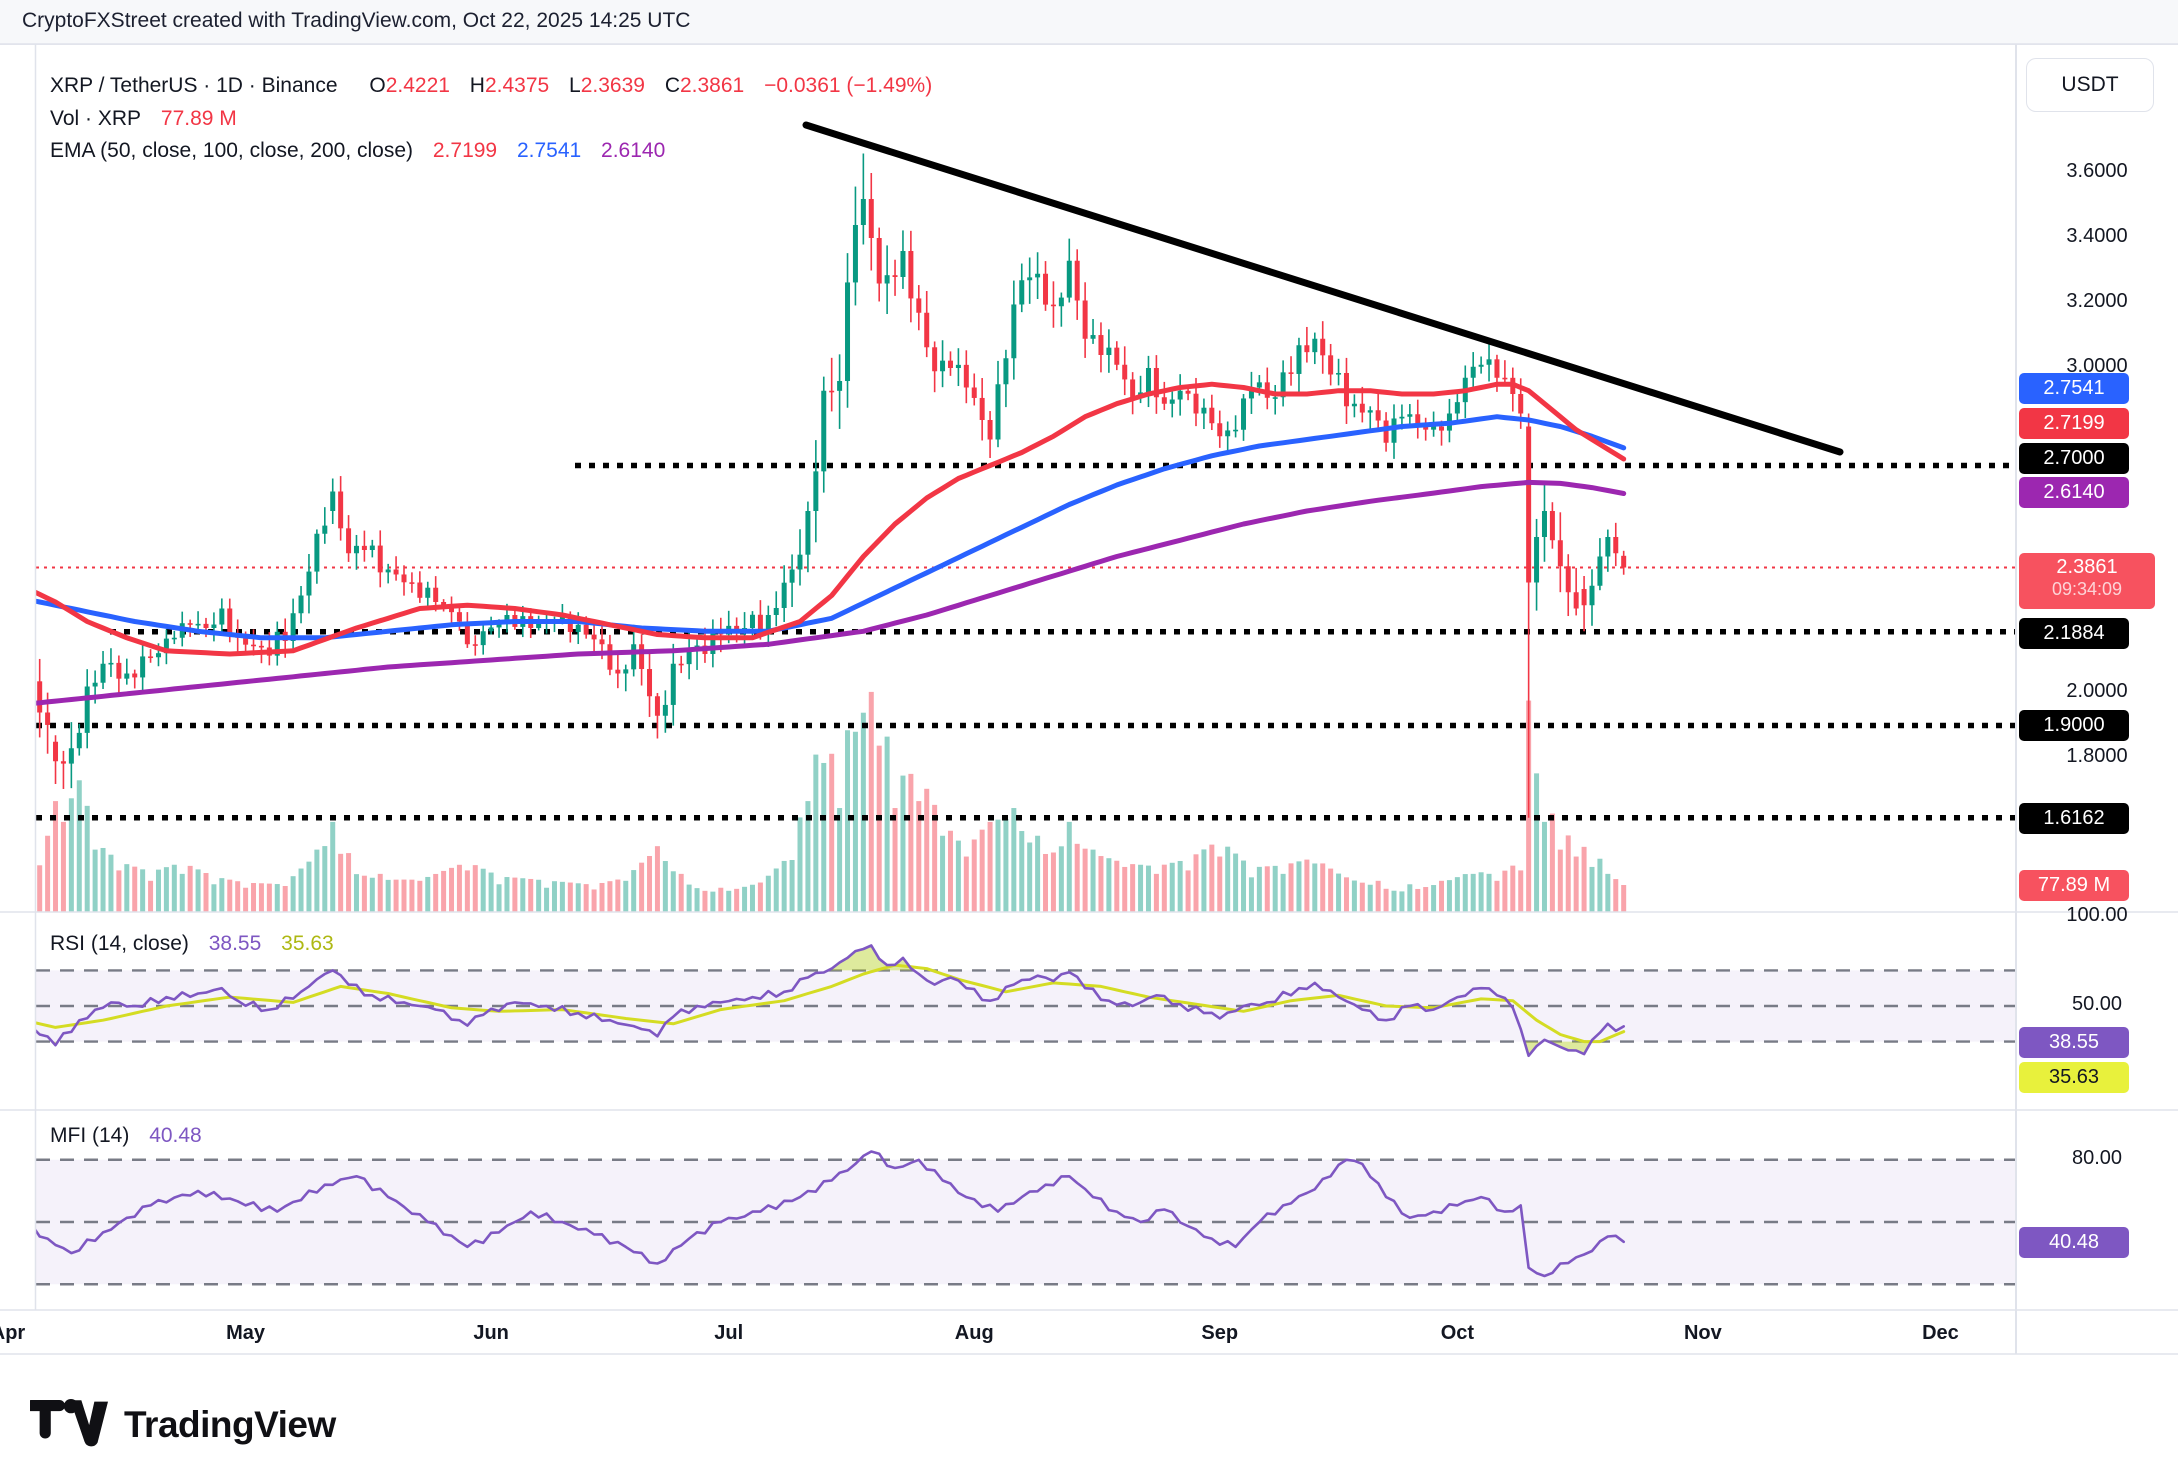 Image resolution: width=2178 pixels, height=1484 pixels. What do you see at coordinates (871, 958) in the screenshot?
I see `rsi-overbought-fill` at bounding box center [871, 958].